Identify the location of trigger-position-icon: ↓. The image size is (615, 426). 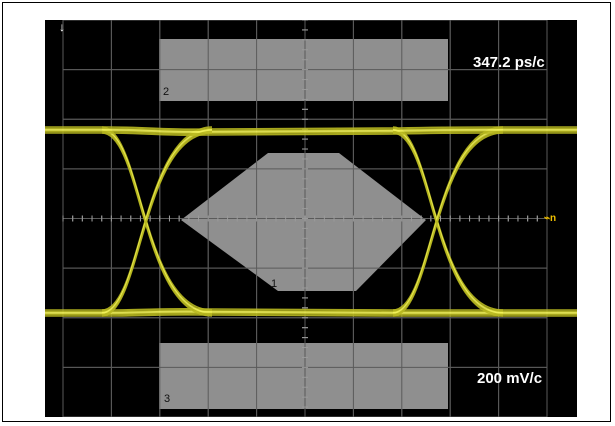
(62, 27).